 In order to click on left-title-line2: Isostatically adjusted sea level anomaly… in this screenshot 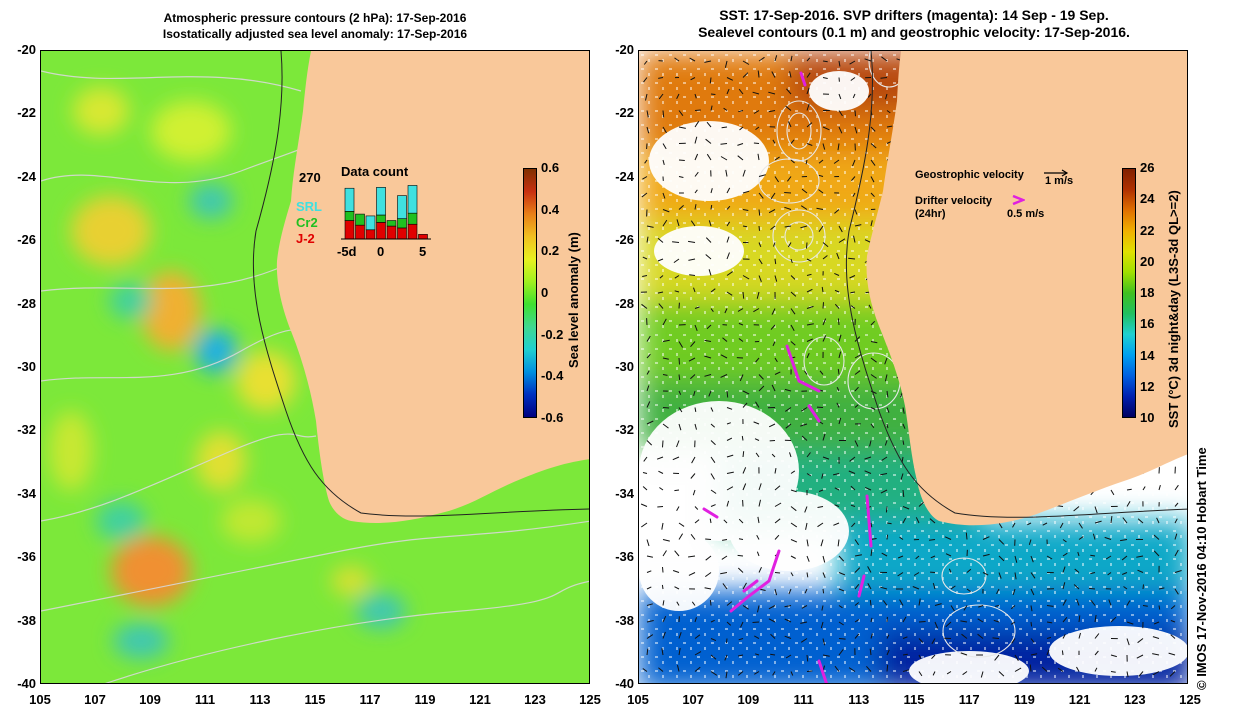, I will do `click(315, 34)`.